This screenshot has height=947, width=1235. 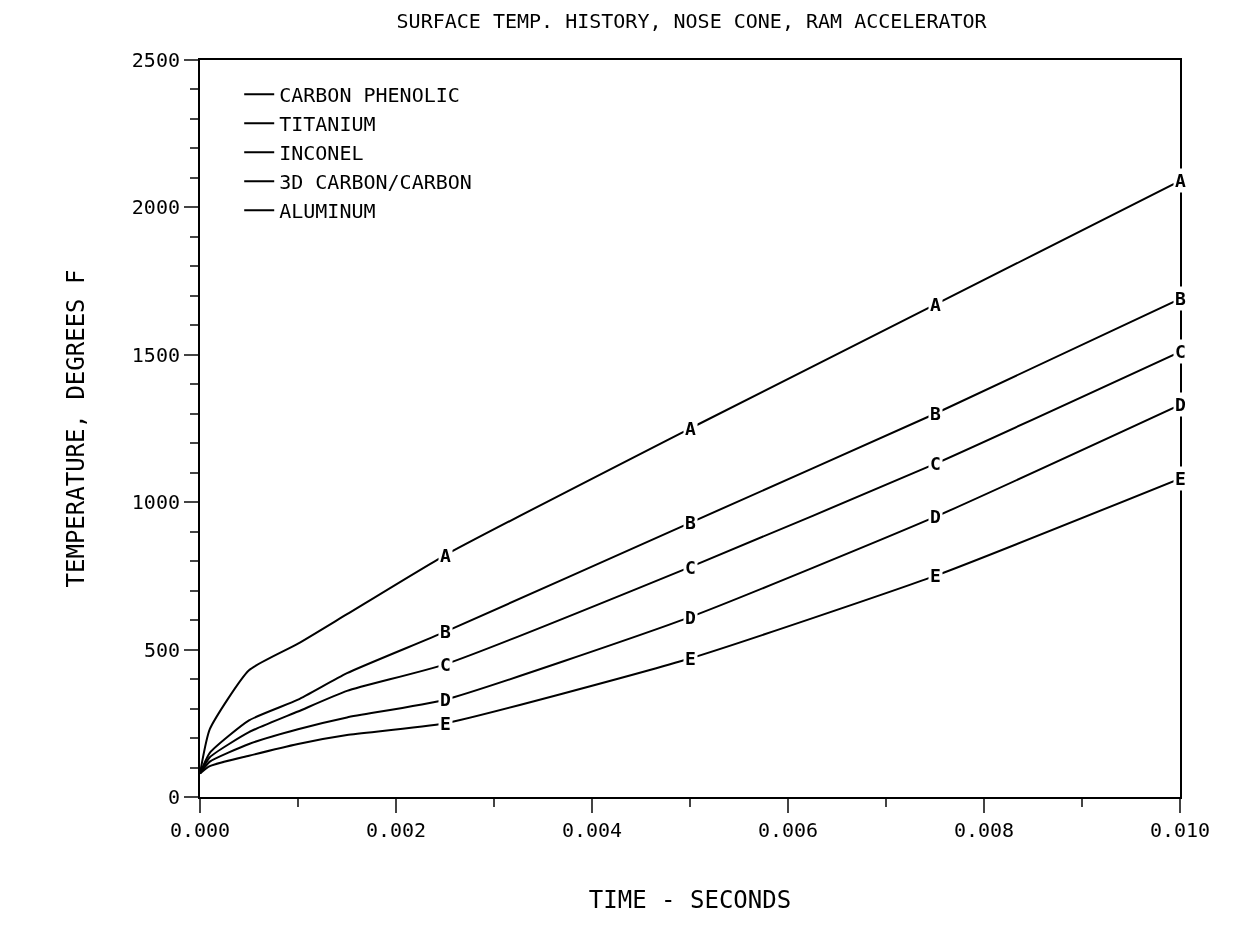 What do you see at coordinates (173, 797) in the screenshot?
I see `y-tick-label: 0` at bounding box center [173, 797].